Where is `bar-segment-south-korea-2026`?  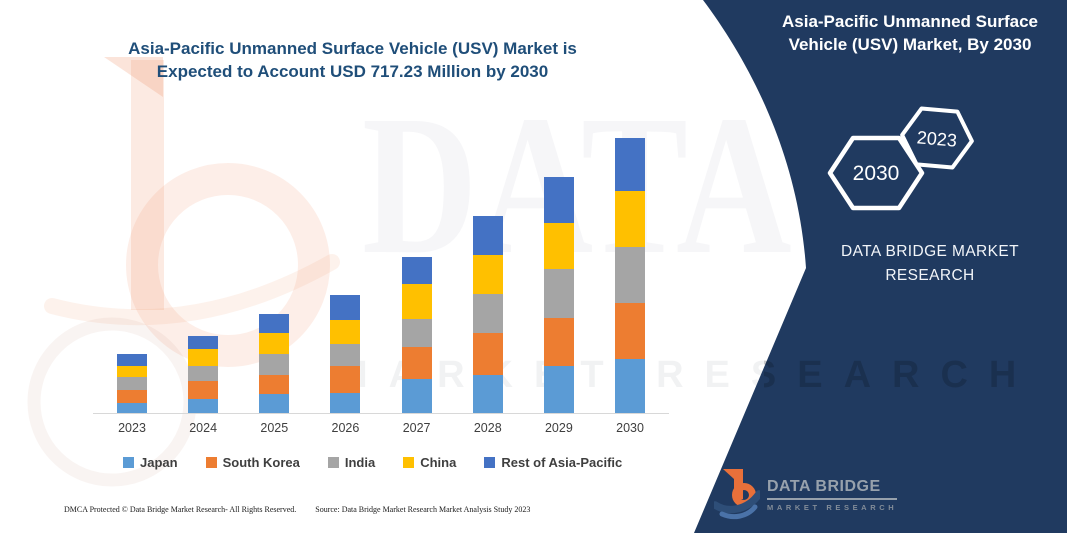
bar-segment-south-korea-2026 is located at coordinates (345, 380).